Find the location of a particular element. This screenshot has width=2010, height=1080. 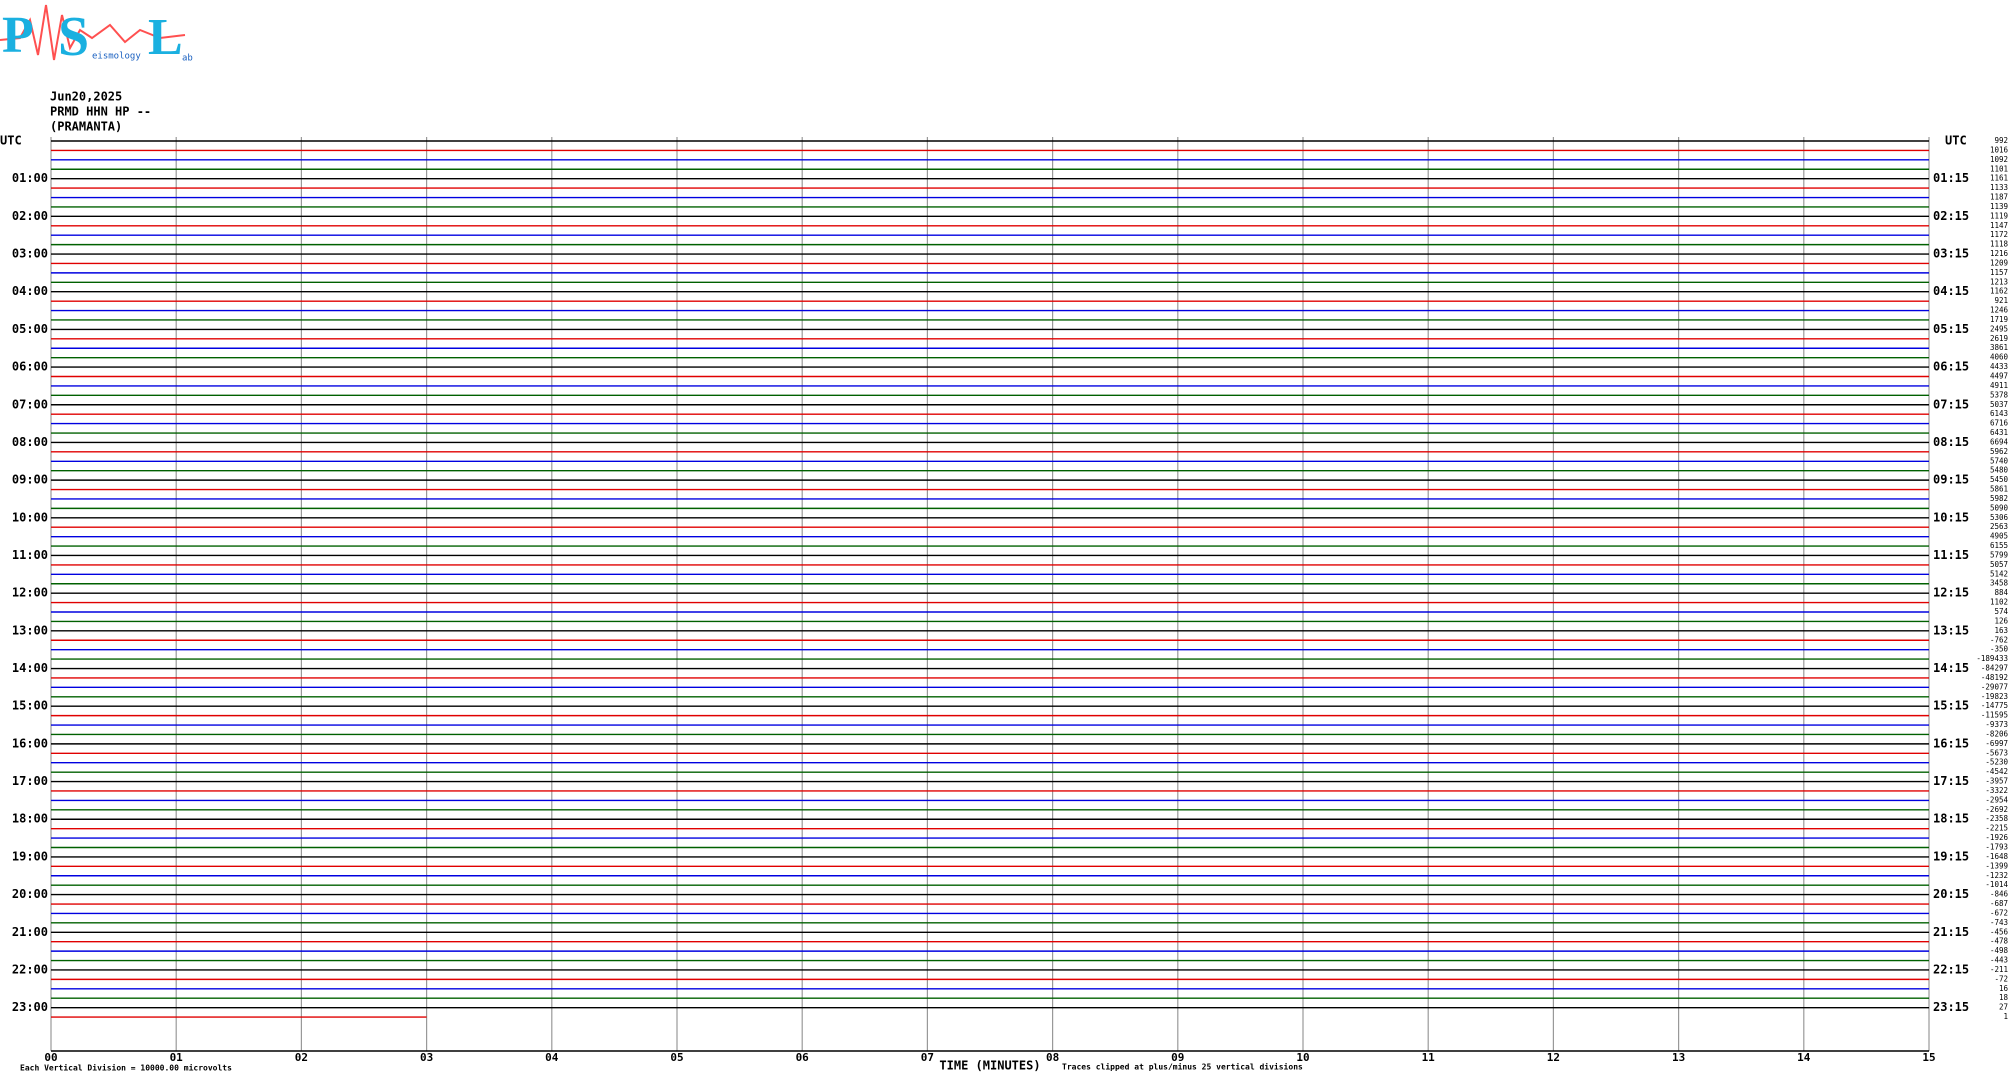

hour-label: 06:00 is located at coordinates (30, 367).